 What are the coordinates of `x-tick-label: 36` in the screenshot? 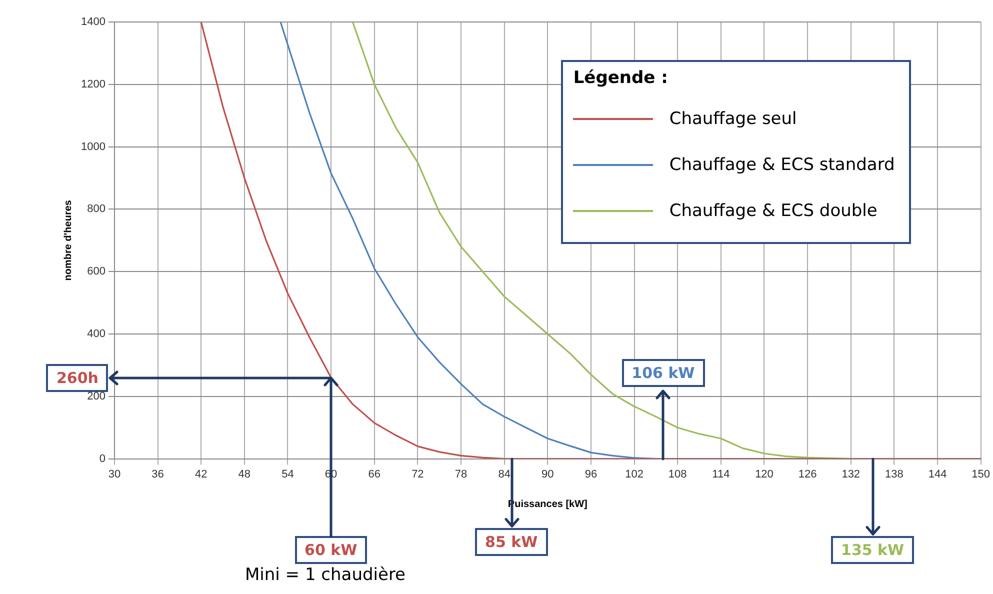 It's located at (158, 474).